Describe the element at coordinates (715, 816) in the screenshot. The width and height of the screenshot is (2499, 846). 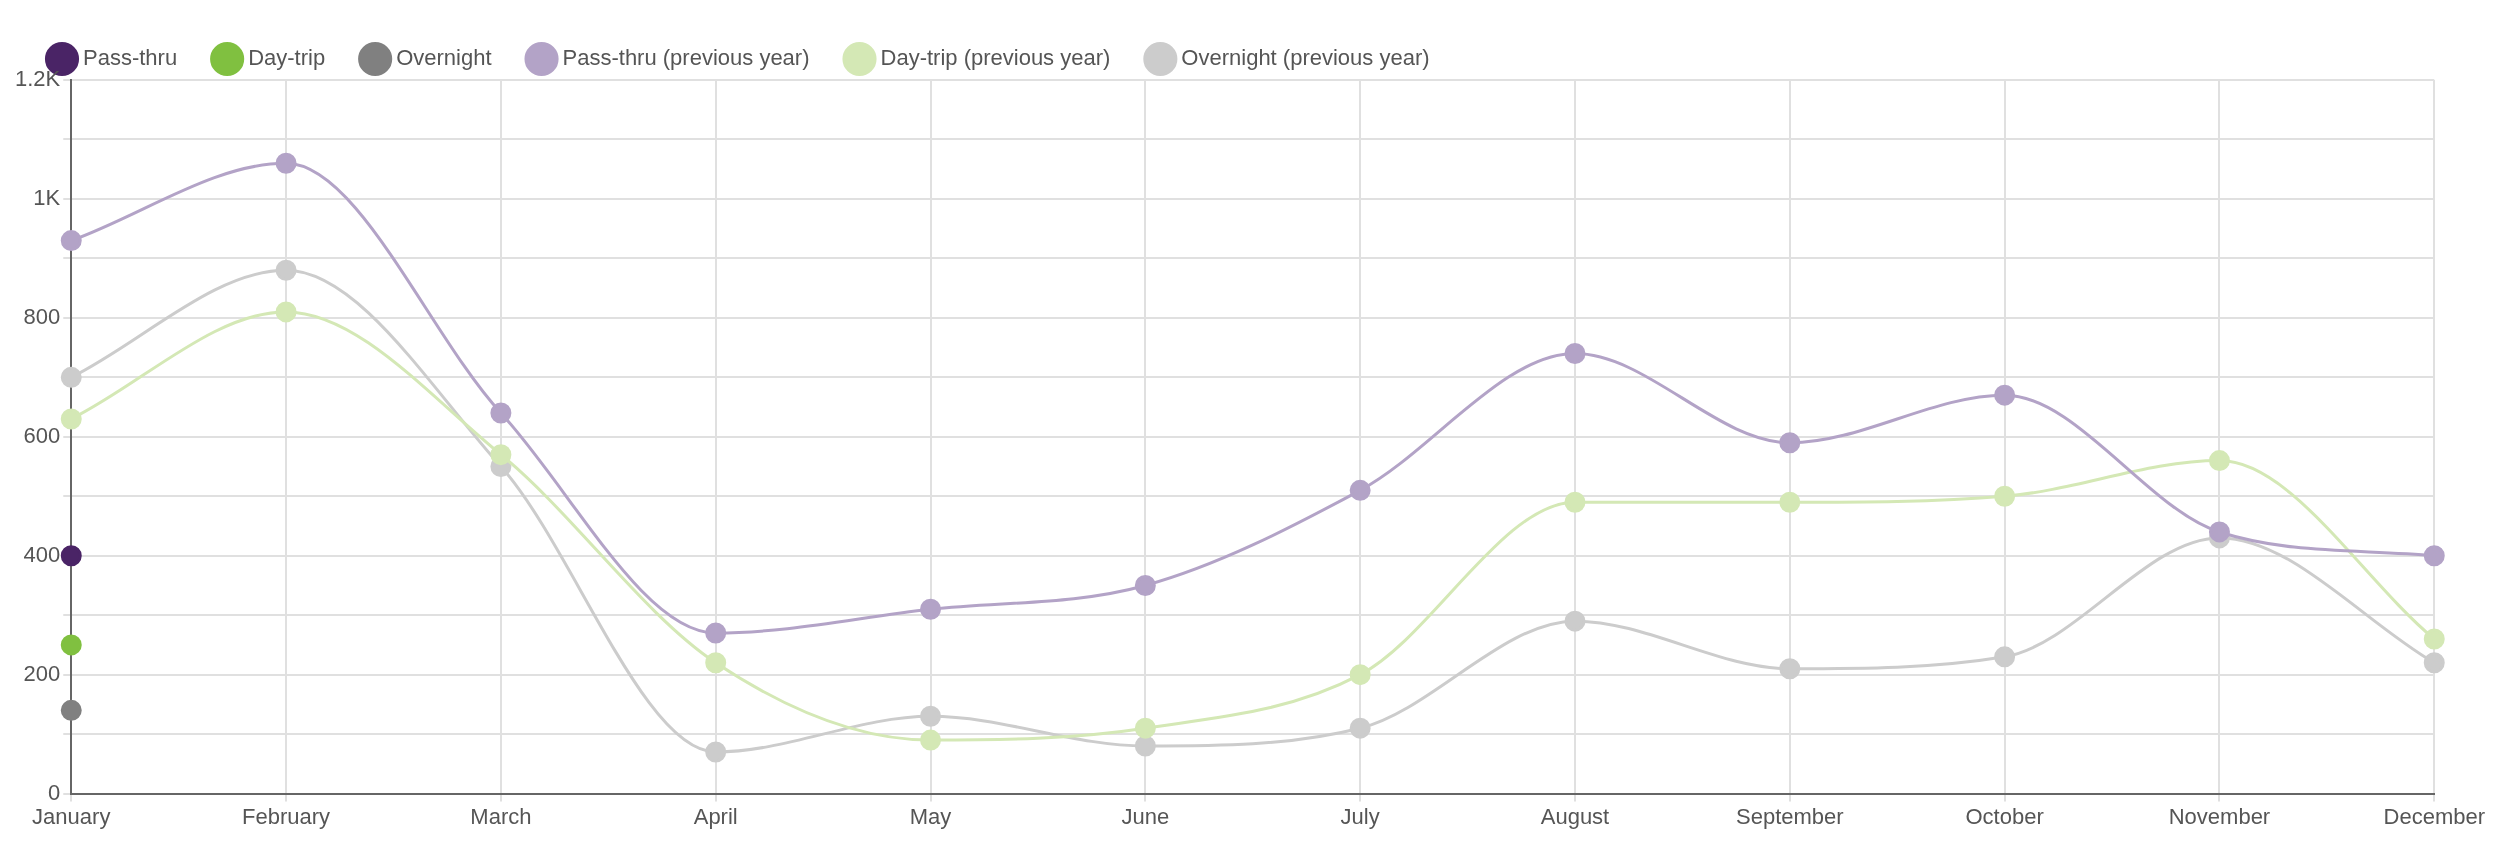
I see `x-tick-label: April` at that location.